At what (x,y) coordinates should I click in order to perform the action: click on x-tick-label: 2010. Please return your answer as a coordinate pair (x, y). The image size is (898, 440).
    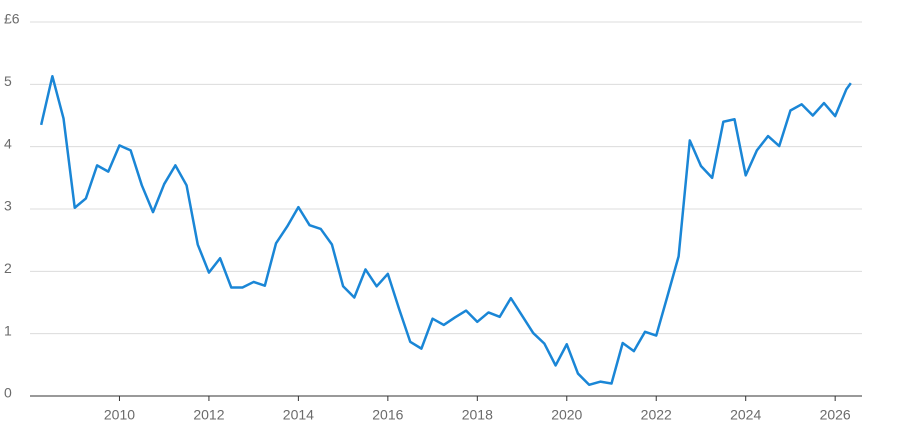
    Looking at the image, I should click on (119, 415).